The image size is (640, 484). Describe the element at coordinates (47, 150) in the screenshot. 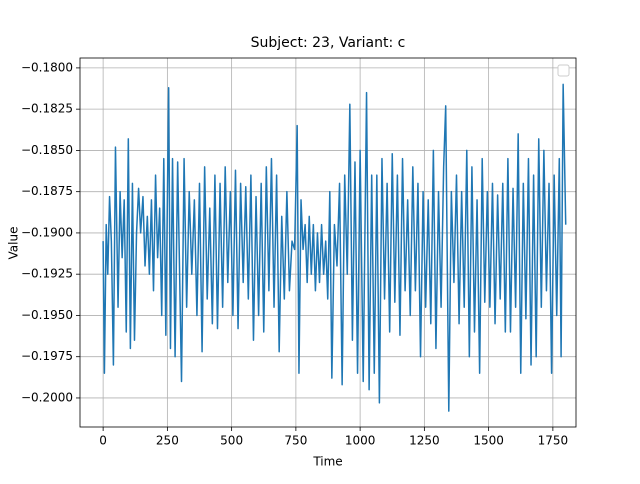

I see `y-tick-label: −0.1850` at that location.